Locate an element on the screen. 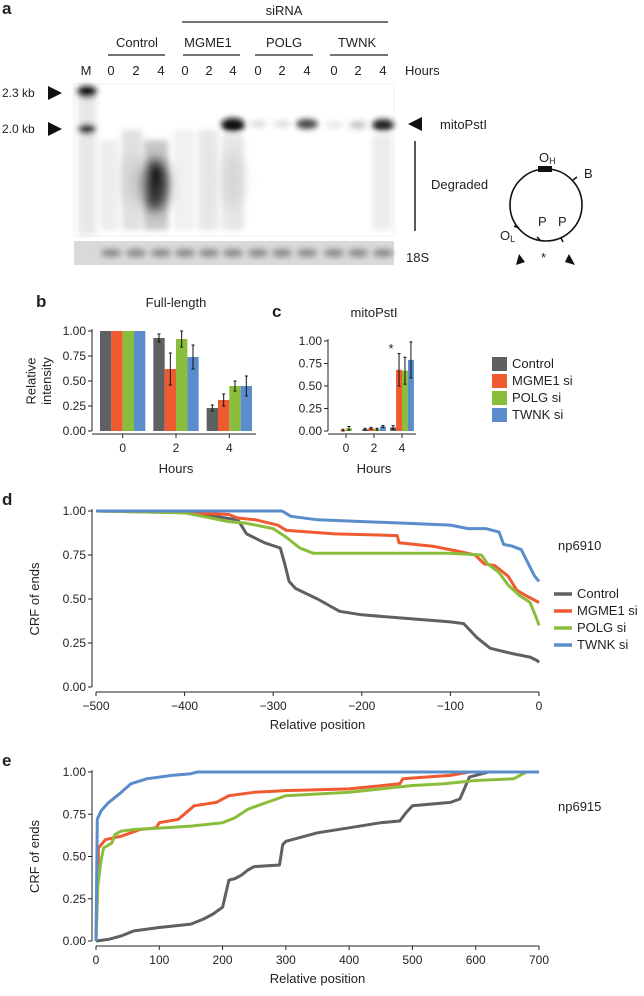 The height and width of the screenshot is (996, 644). x-tick-label: 2 is located at coordinates (374, 448).